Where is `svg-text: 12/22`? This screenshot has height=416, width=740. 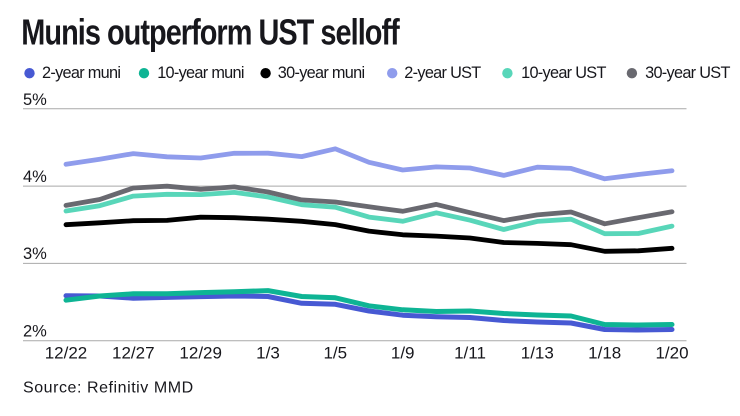 svg-text: 12/22 is located at coordinates (66, 353).